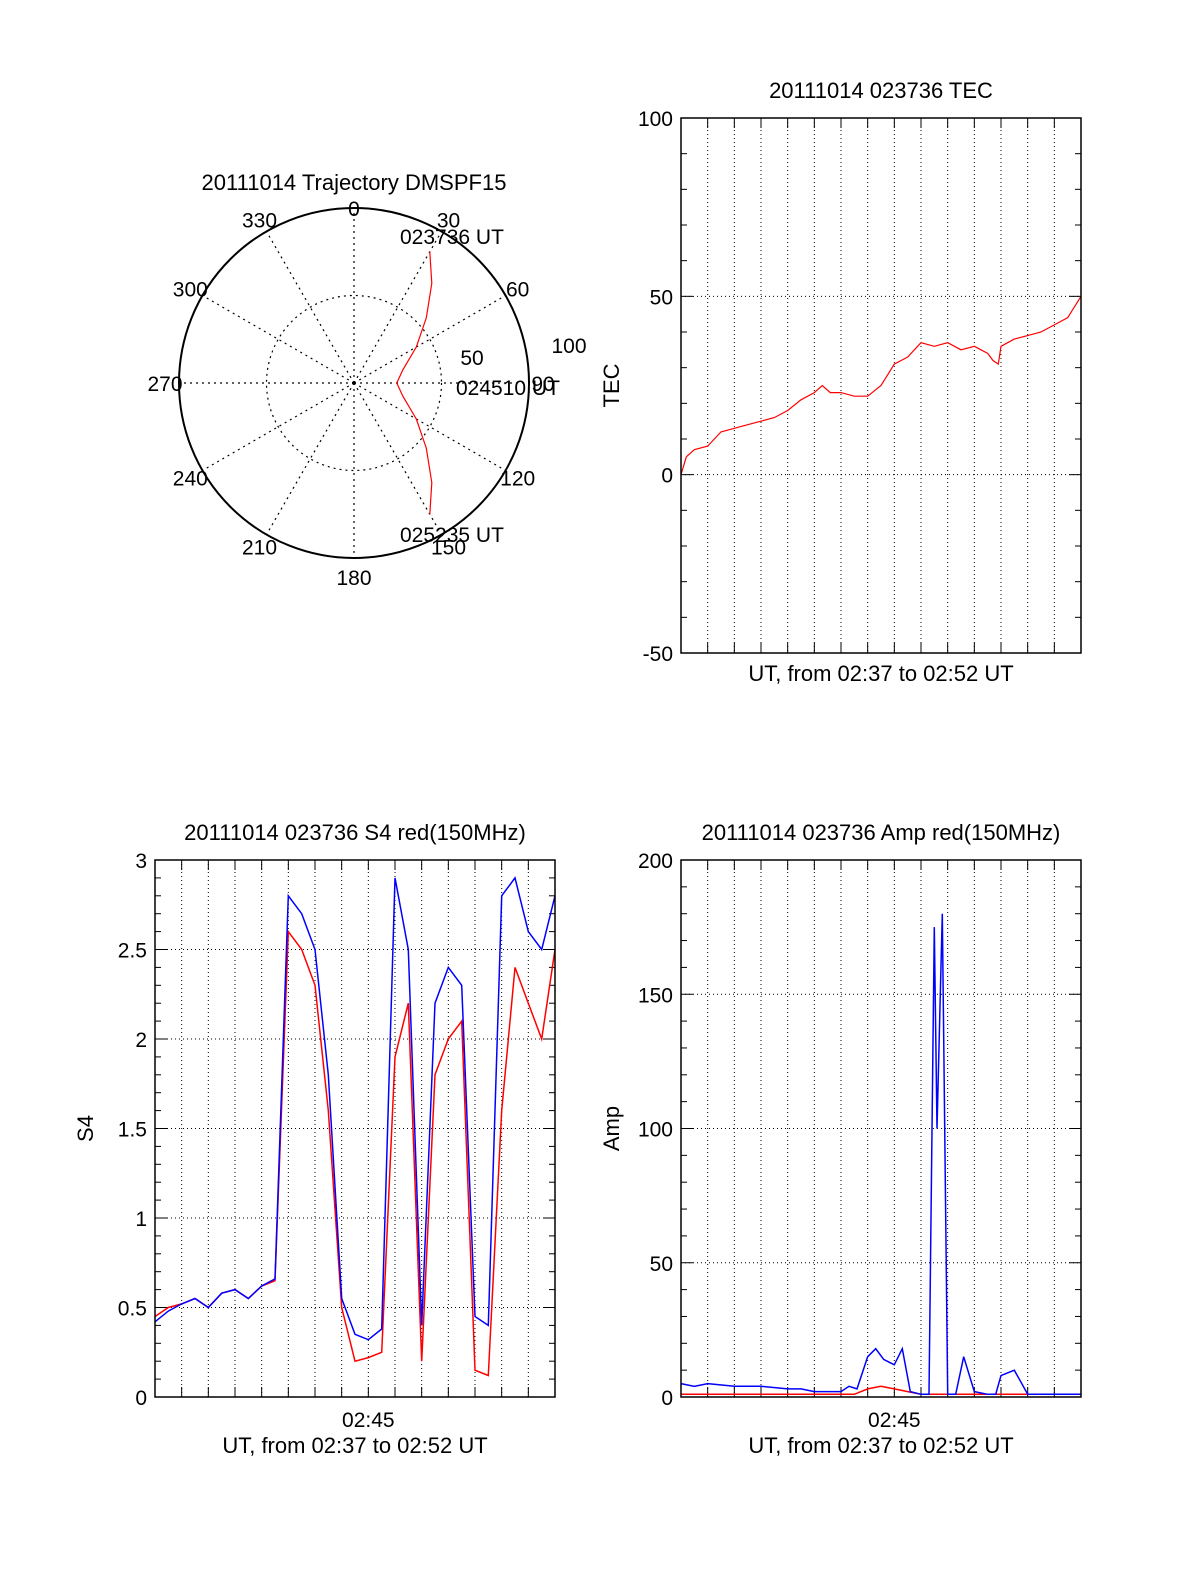 The image size is (1200, 1575). What do you see at coordinates (655, 995) in the screenshot?
I see `y-tick-label: 150` at bounding box center [655, 995].